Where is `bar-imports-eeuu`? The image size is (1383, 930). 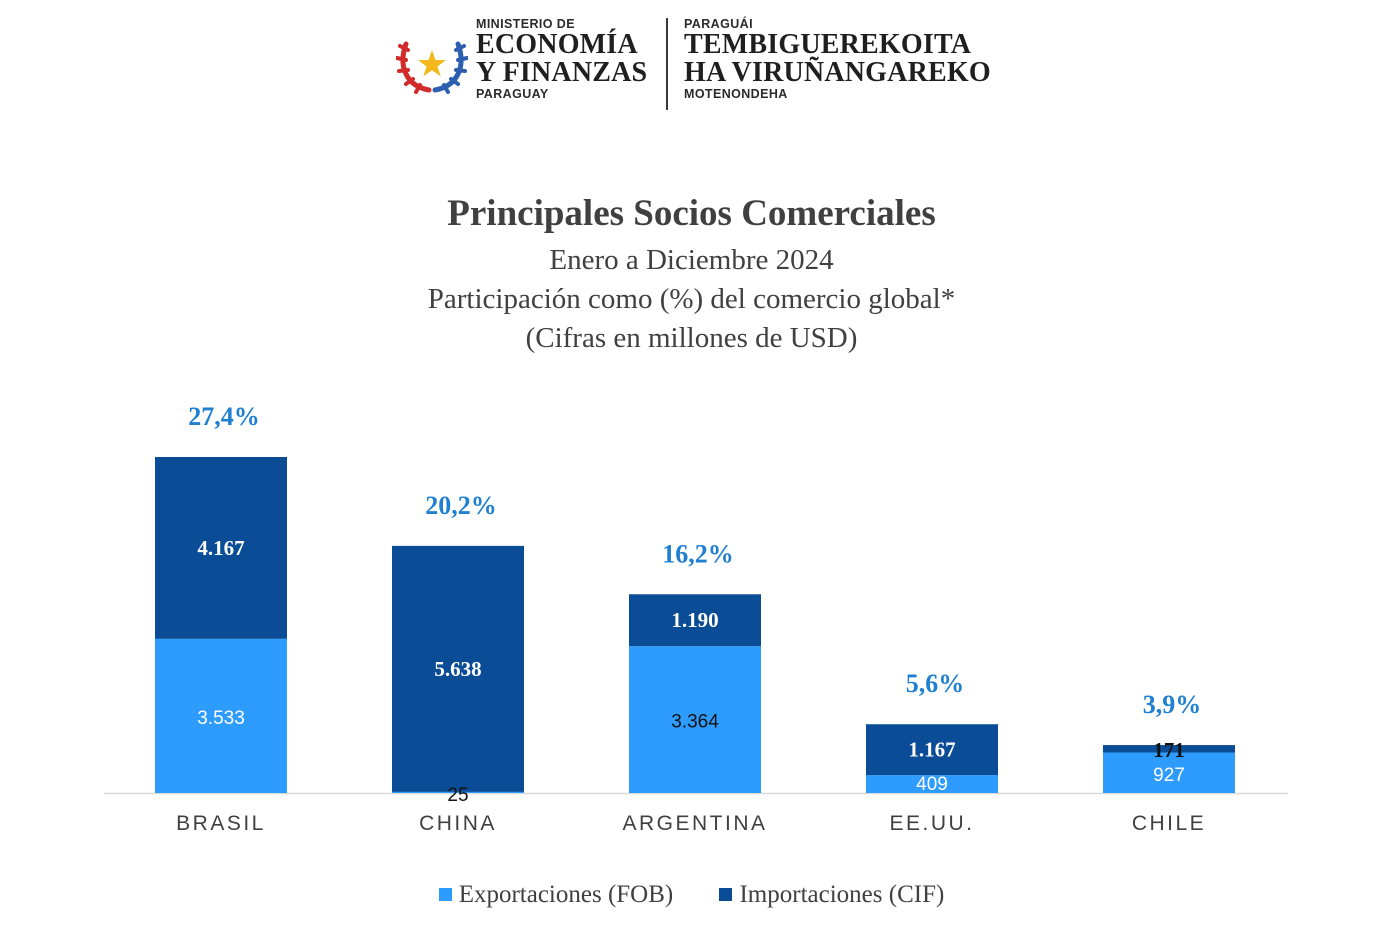 bar-imports-eeuu is located at coordinates (932, 750).